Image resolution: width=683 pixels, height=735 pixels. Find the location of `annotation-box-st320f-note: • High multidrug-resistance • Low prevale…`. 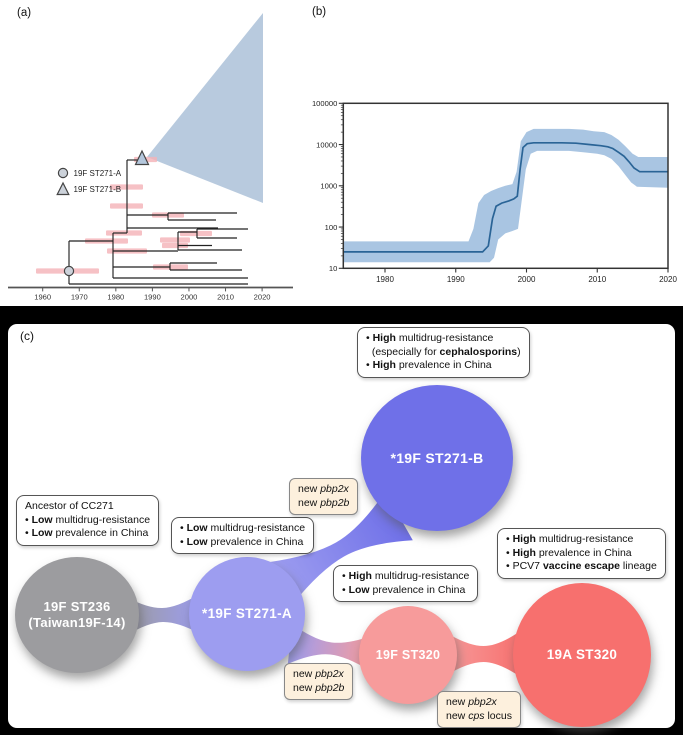

annotation-box-st320f-note: • High multidrug-resistance • Low prevale… is located at coordinates (406, 584).